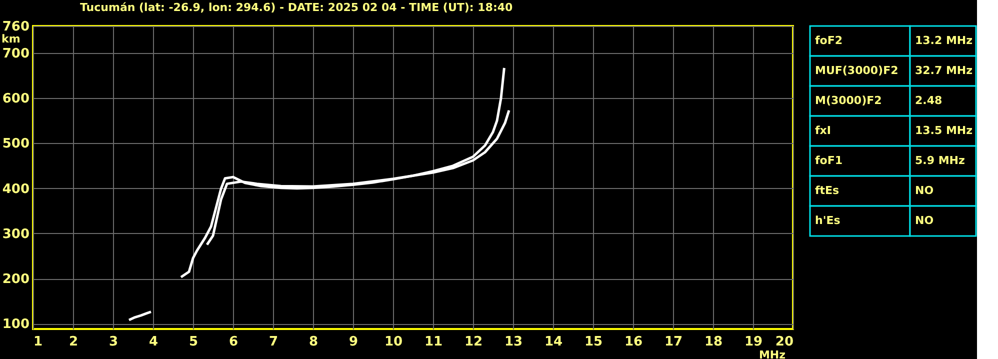 The image size is (998, 359). I want to click on y-axis-title: km, so click(11, 39).